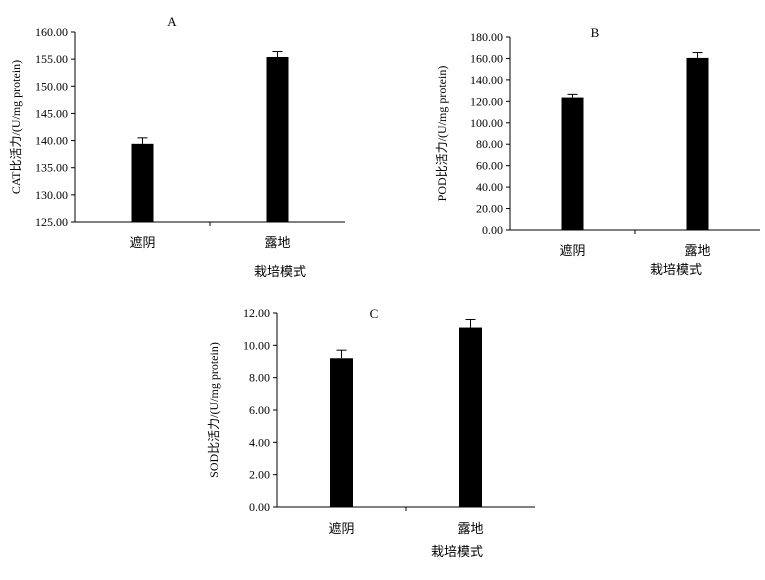  Describe the element at coordinates (259, 410) in the screenshot. I see `y-tick-label: 6.00` at that location.